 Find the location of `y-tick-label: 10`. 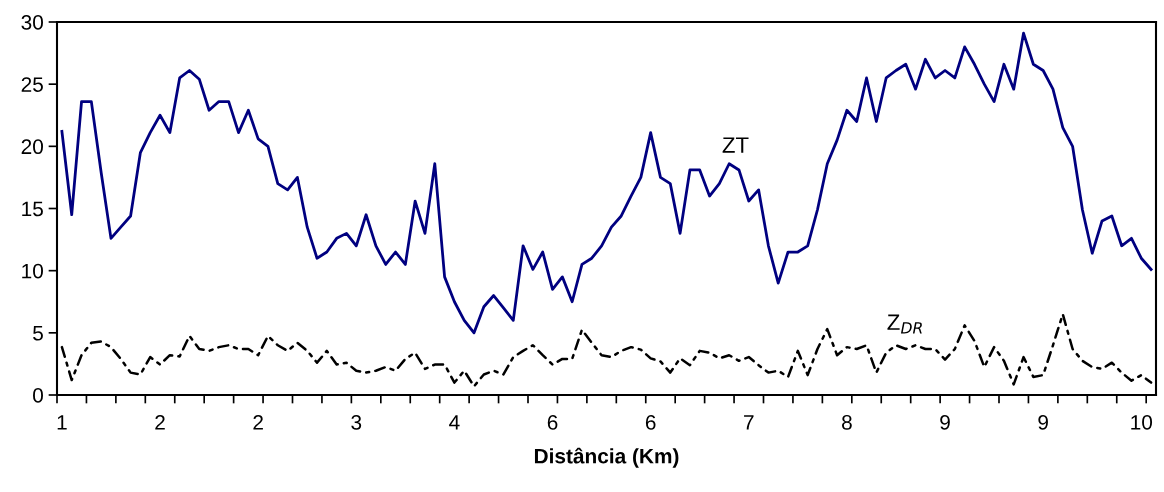

y-tick-label: 10 is located at coordinates (32, 271).